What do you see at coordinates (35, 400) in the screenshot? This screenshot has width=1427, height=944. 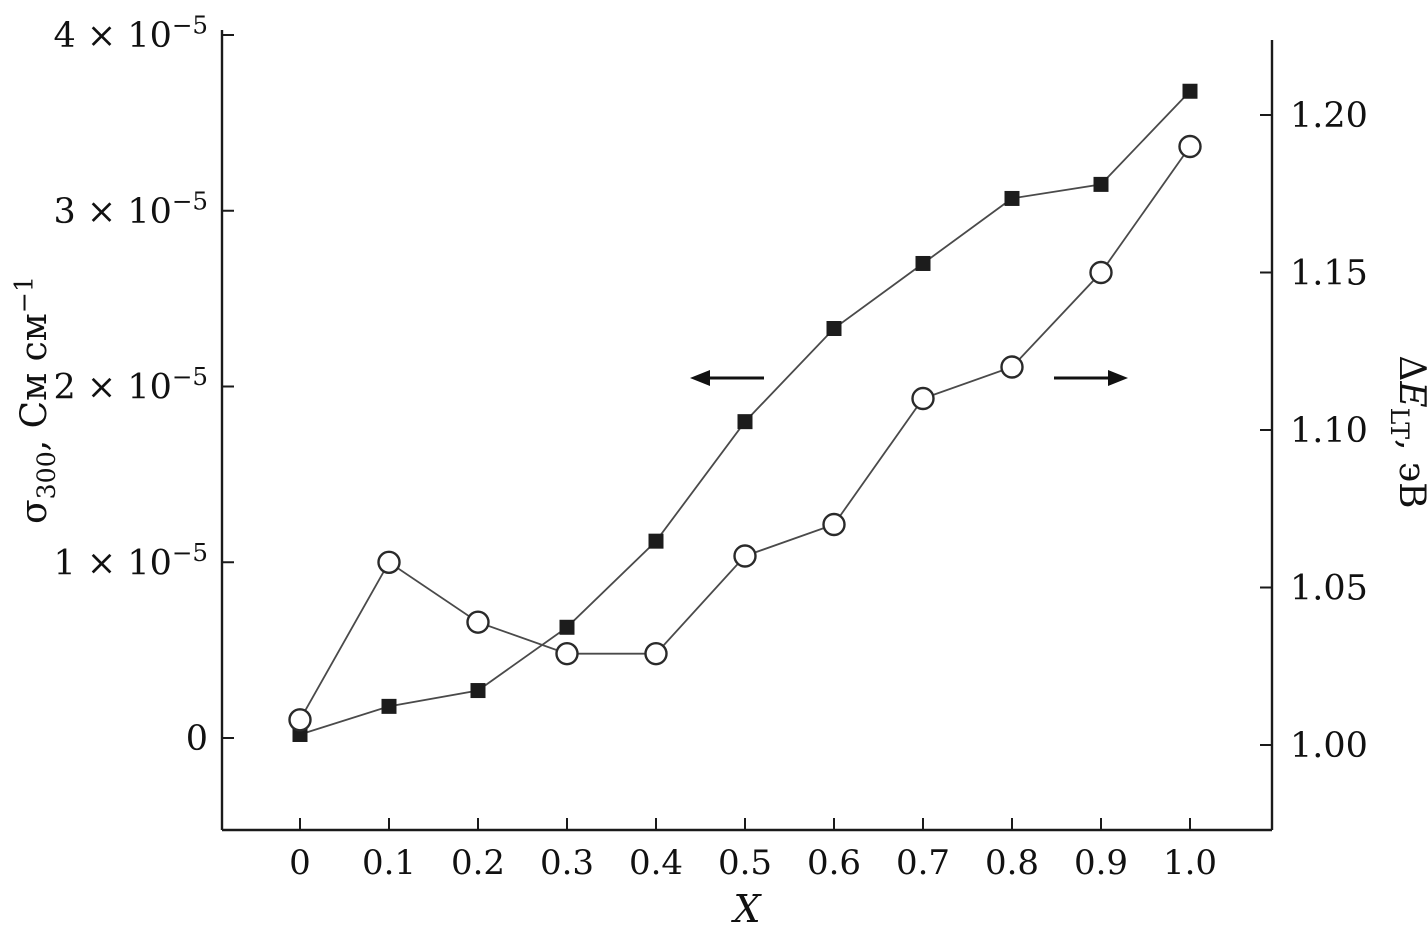 I see `left-axis-title: σ300, См см−1` at bounding box center [35, 400].